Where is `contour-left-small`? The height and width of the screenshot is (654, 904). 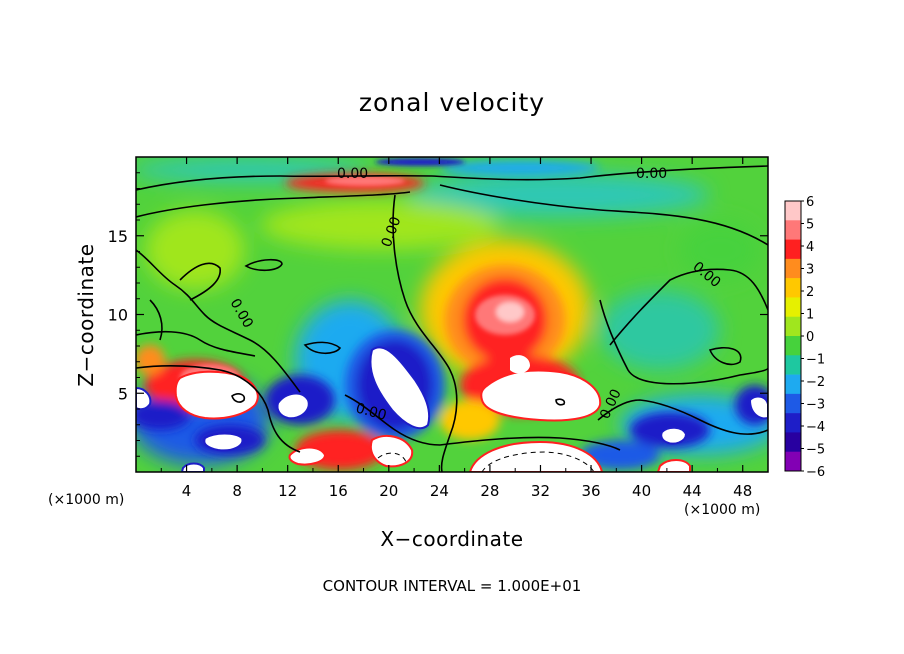
contour-left-small is located at coordinates (263, 265).